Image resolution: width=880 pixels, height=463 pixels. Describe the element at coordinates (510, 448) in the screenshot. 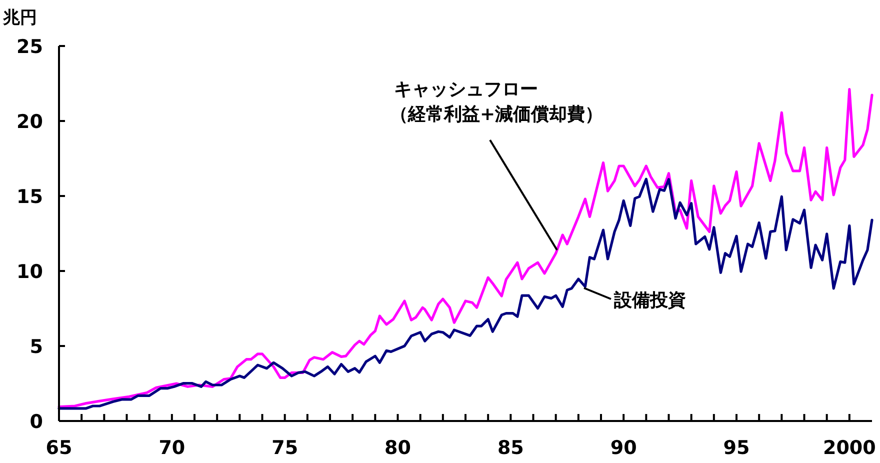

I see `x-tick-label: 85` at that location.